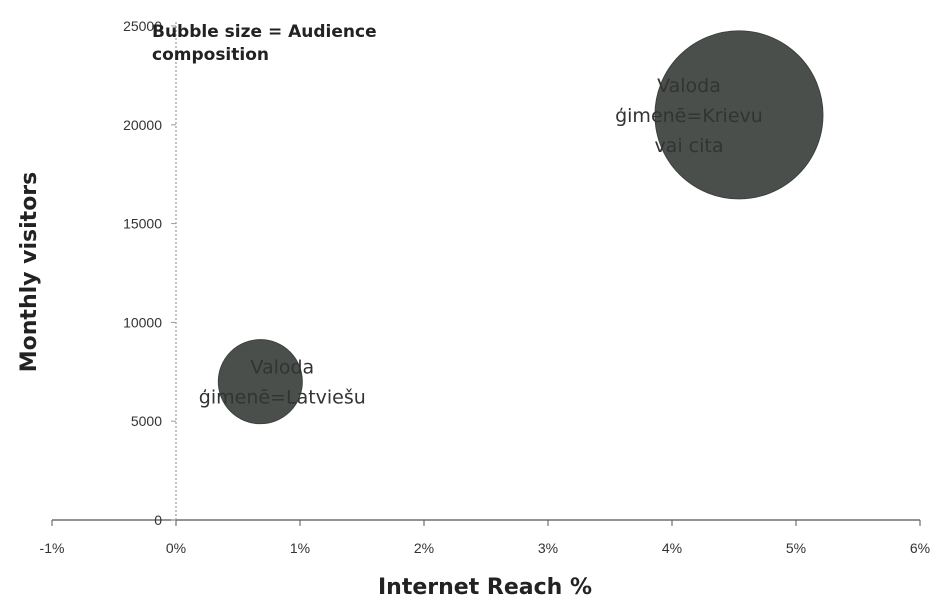  What do you see at coordinates (267, 43) in the screenshot?
I see `chart-annotation: Bubble size = Audience composition` at bounding box center [267, 43].